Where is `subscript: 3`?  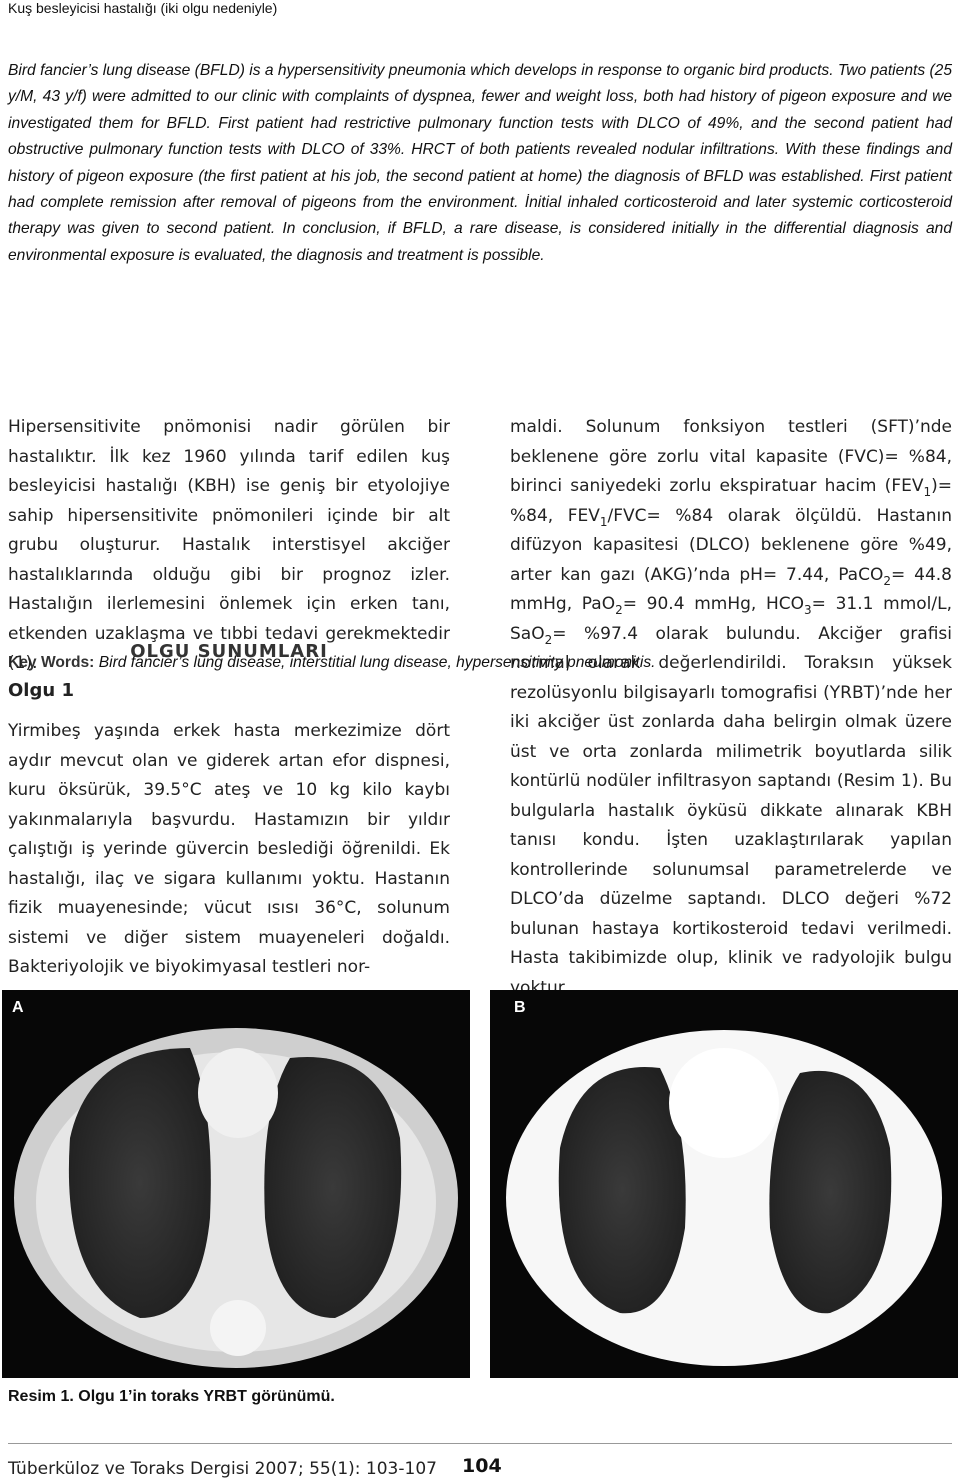 subscript: 3 is located at coordinates (808, 610).